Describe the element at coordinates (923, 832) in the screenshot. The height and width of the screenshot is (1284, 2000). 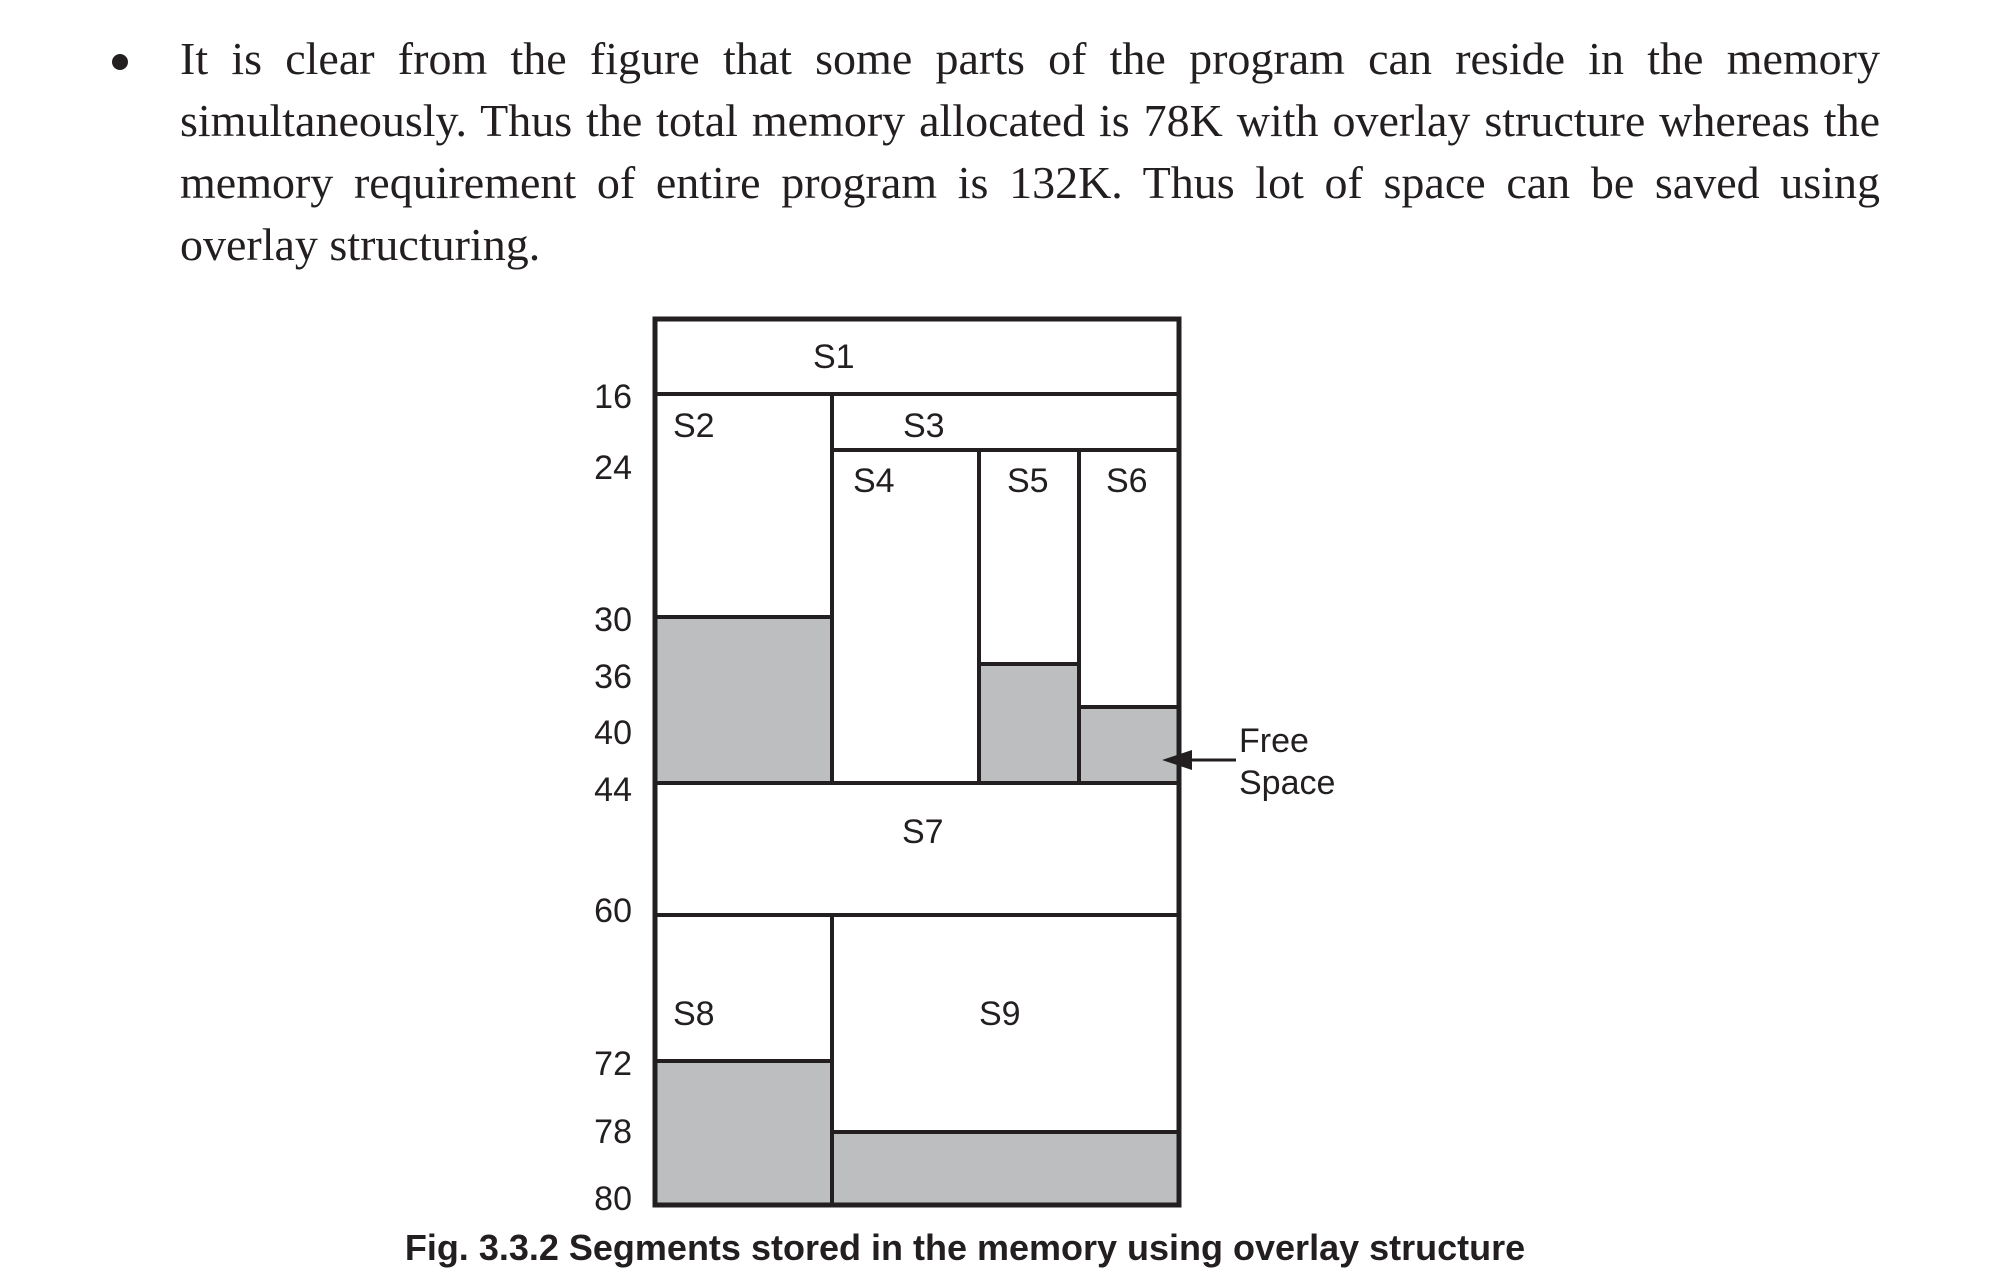
I see `segment-label-s7: S7` at that location.